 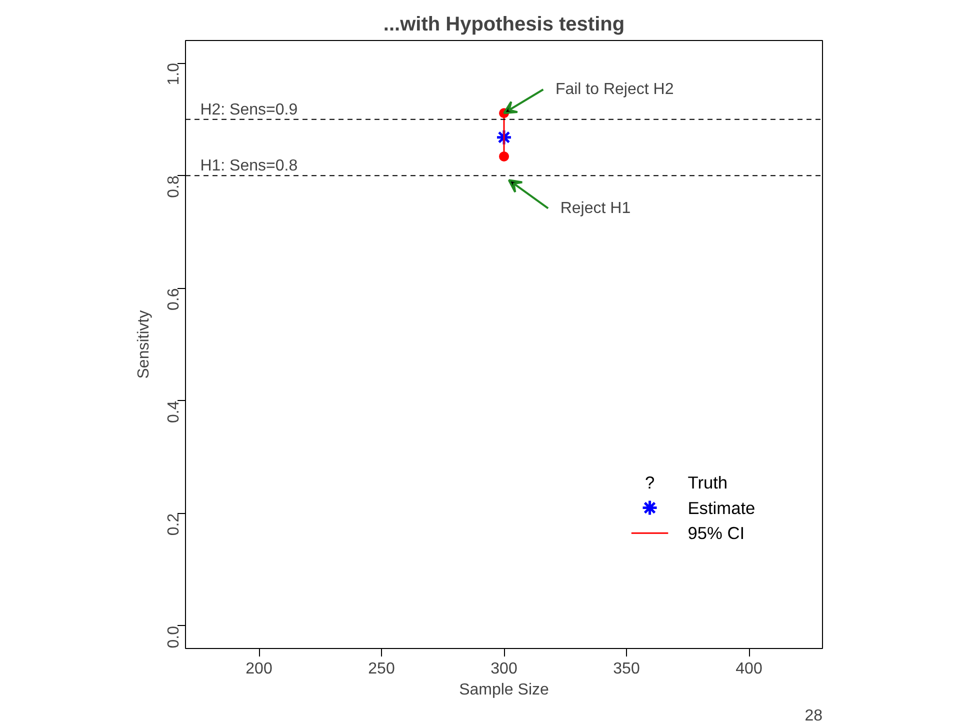 What do you see at coordinates (249, 109) in the screenshot?
I see `ref-line-label: H2: Sens=0.9` at bounding box center [249, 109].